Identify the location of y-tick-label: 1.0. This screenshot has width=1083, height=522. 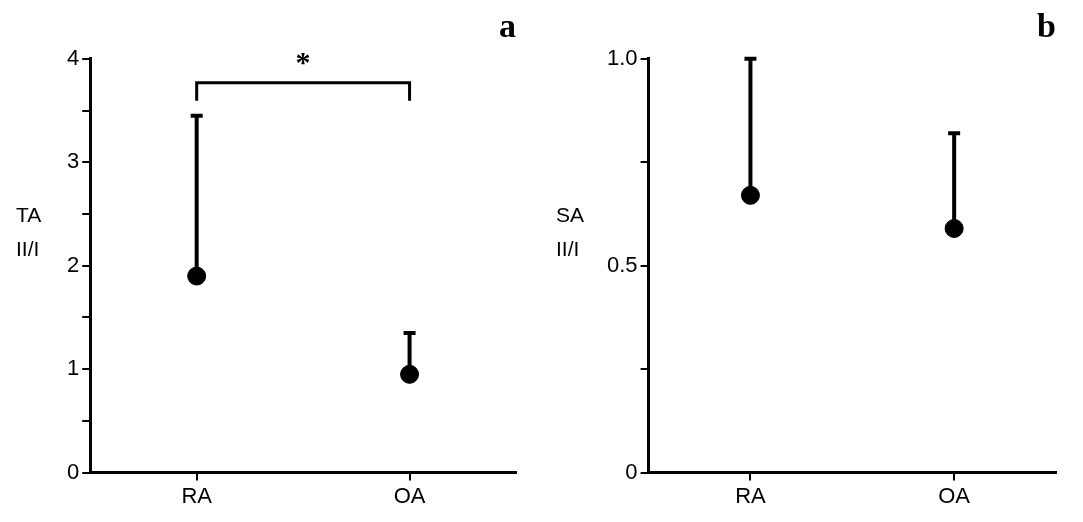
(622, 57).